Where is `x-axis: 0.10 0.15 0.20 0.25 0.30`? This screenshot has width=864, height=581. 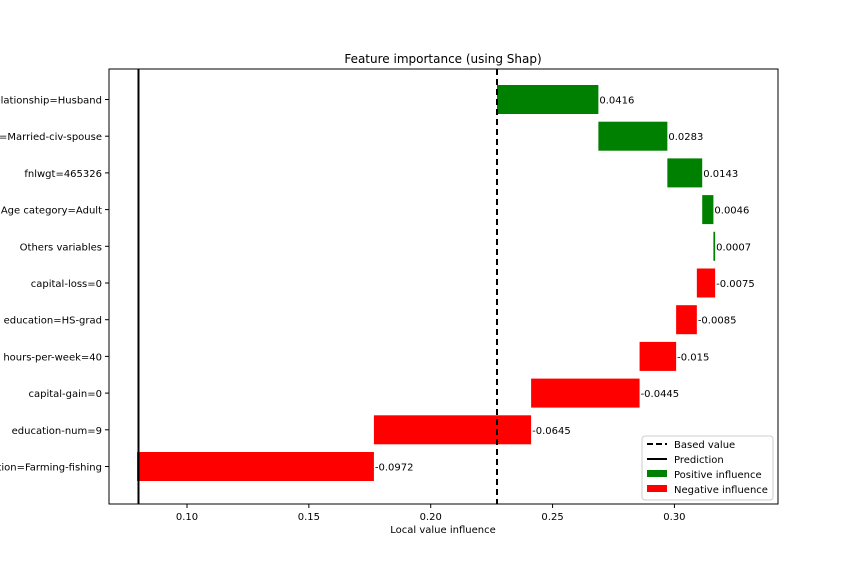
x-axis: 0.10 0.15 0.20 0.25 0.30 is located at coordinates (431, 513).